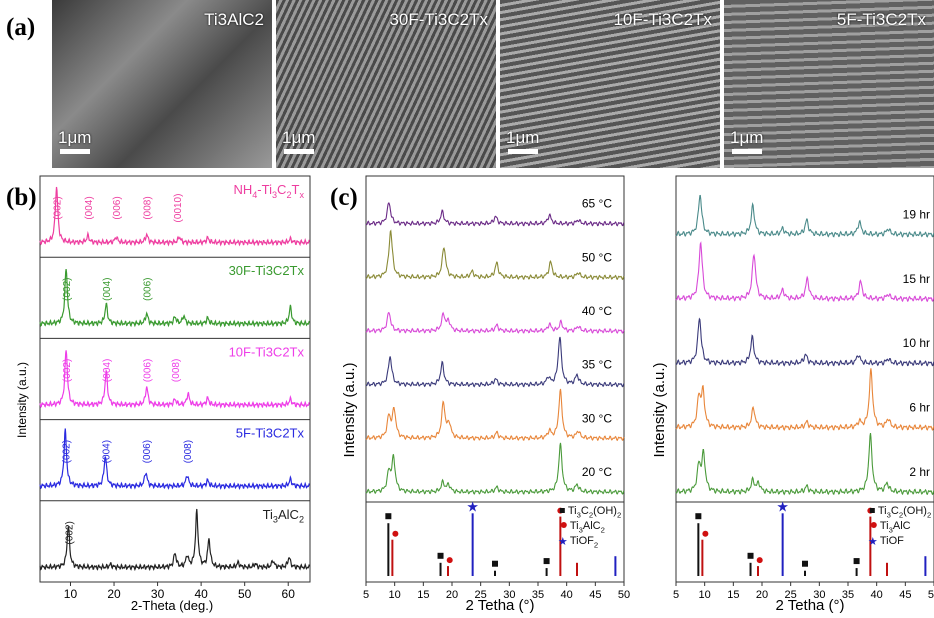 This screenshot has height=618, width=934. What do you see at coordinates (597, 472) in the screenshot?
I see `series-label: 20 °C` at bounding box center [597, 472].